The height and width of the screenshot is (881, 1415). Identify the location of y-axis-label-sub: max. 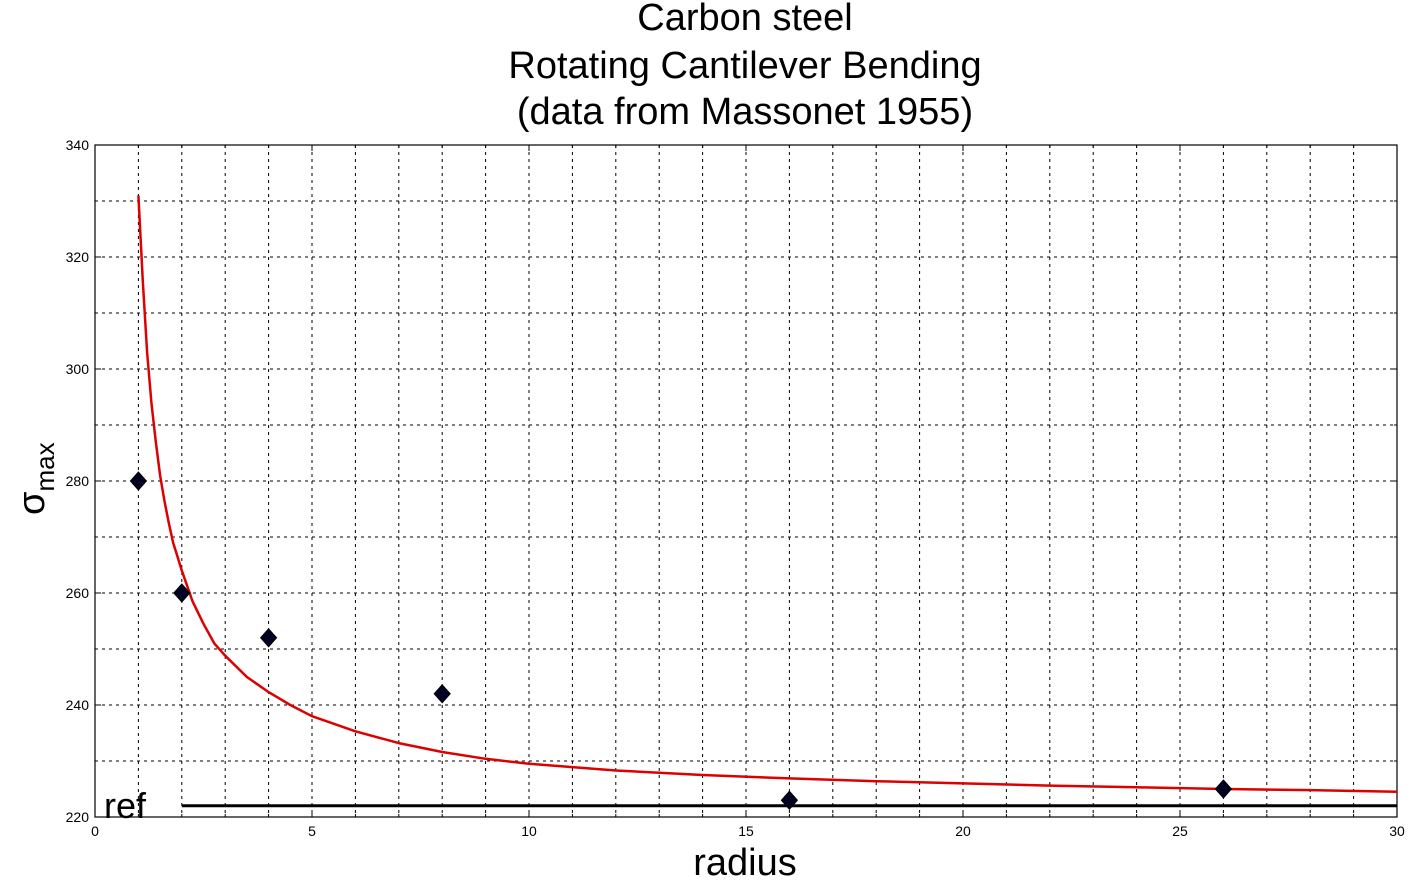
(45, 466).